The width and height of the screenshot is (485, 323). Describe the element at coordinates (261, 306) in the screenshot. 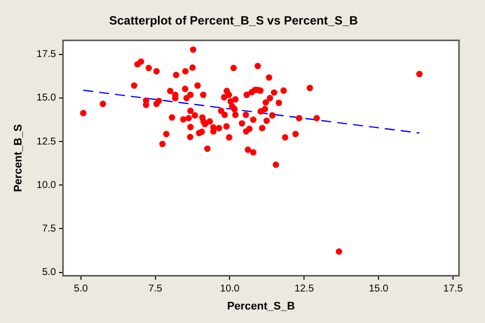

I see `x-axis-title: Percent_S_B` at that location.